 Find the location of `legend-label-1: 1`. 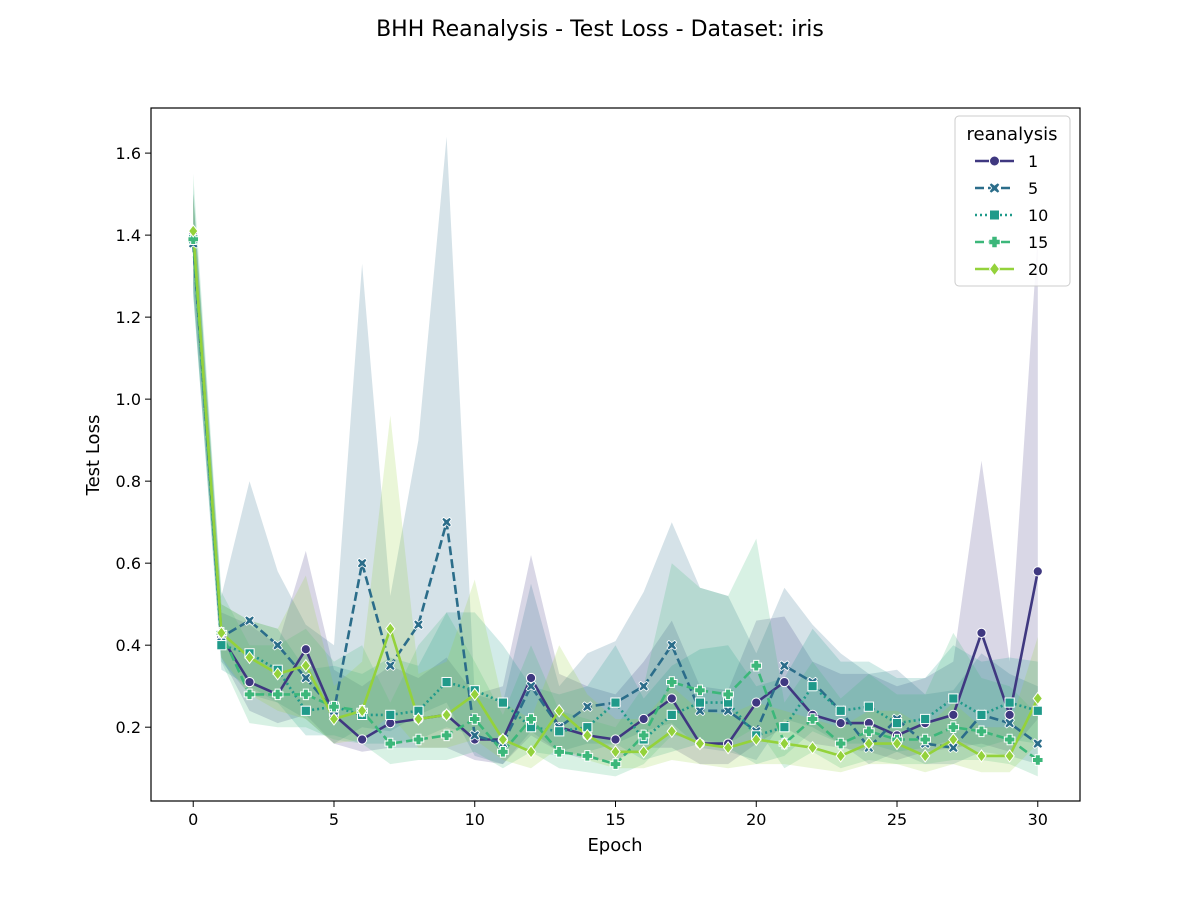

legend-label-1: 1 is located at coordinates (1033, 161).